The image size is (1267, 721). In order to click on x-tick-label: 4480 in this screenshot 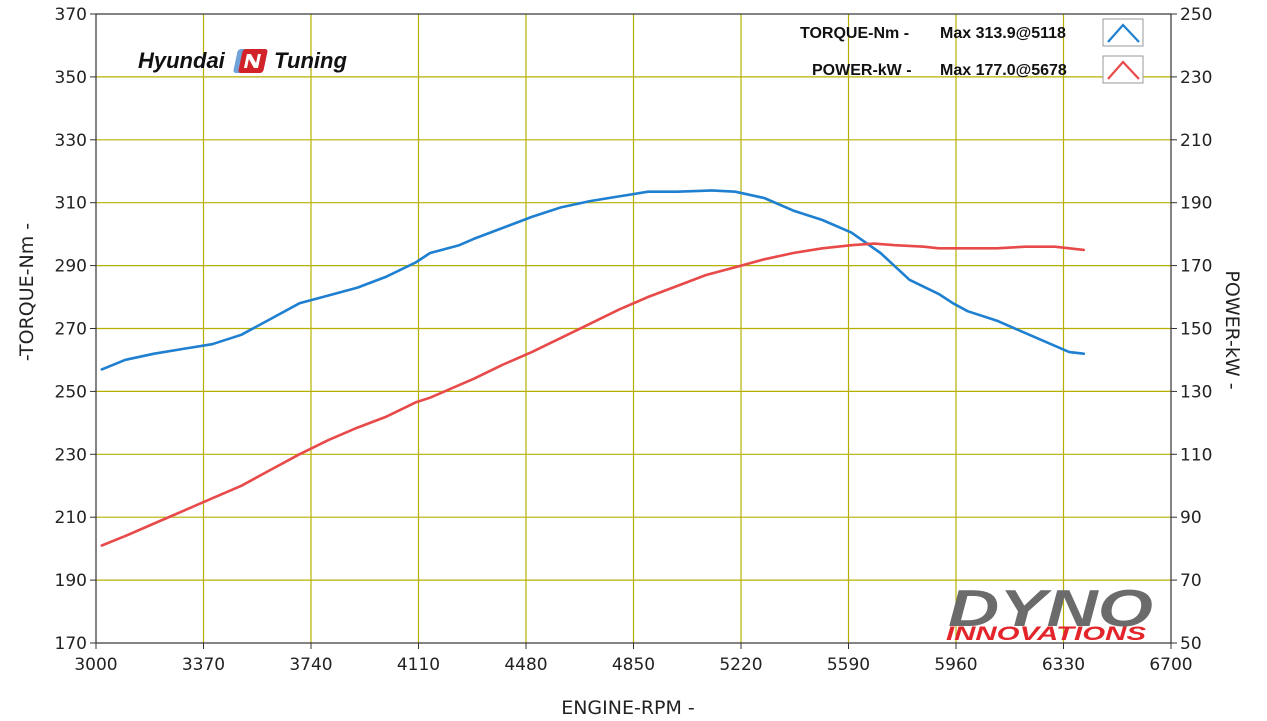, I will do `click(525, 665)`.